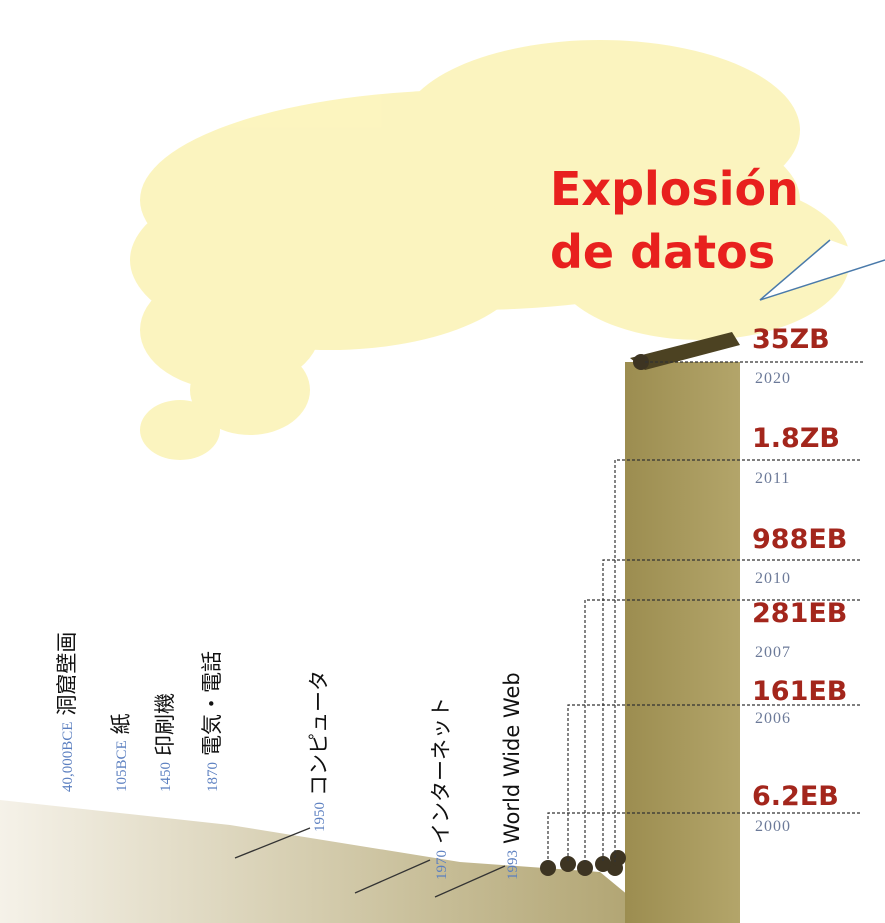 The height and width of the screenshot is (923, 885). Describe the element at coordinates (166, 777) in the screenshot. I see `milestone-year: 1450` at that location.